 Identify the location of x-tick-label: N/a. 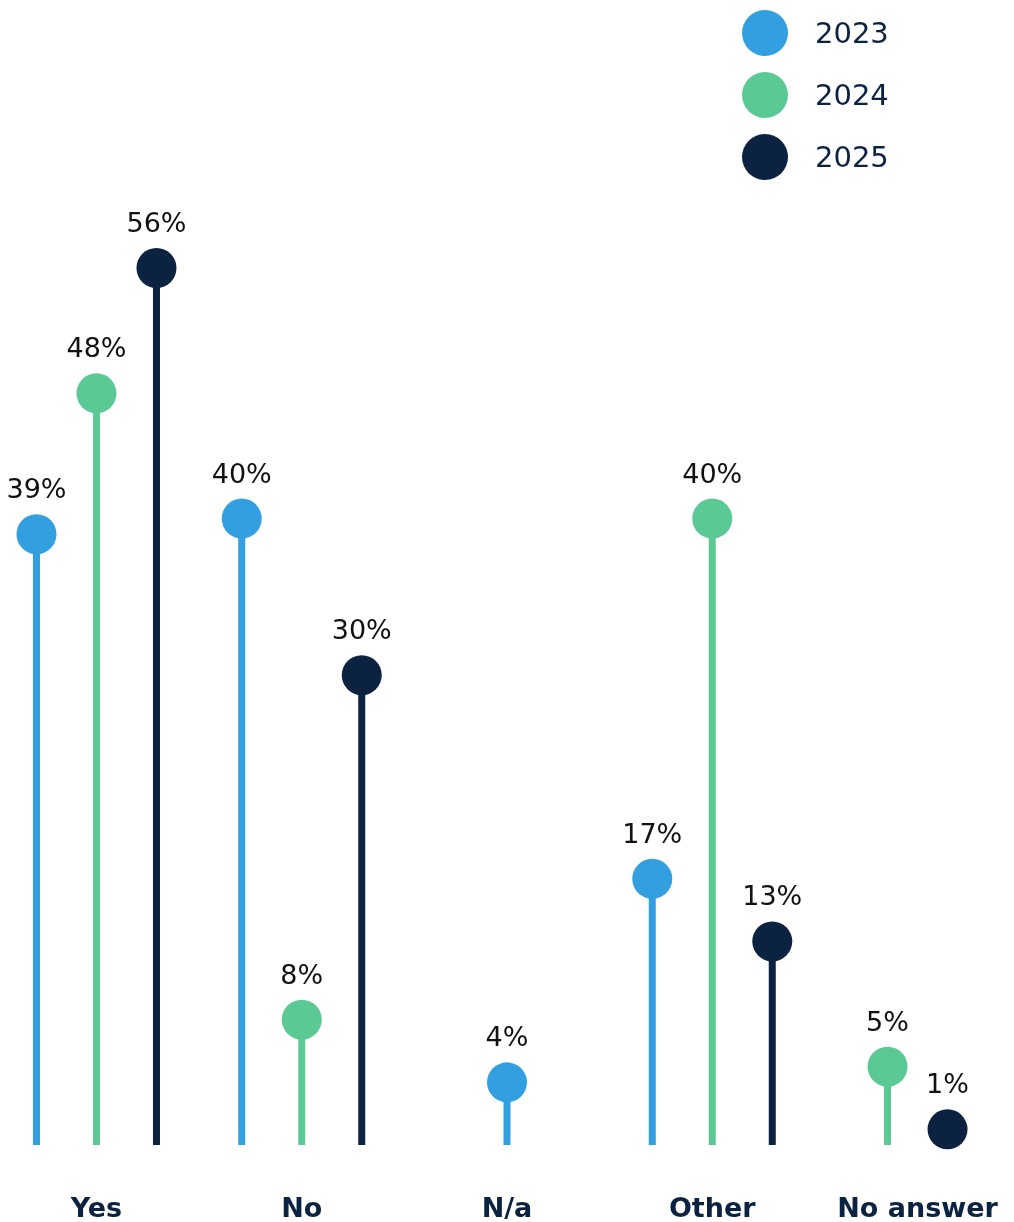
(507, 1207).